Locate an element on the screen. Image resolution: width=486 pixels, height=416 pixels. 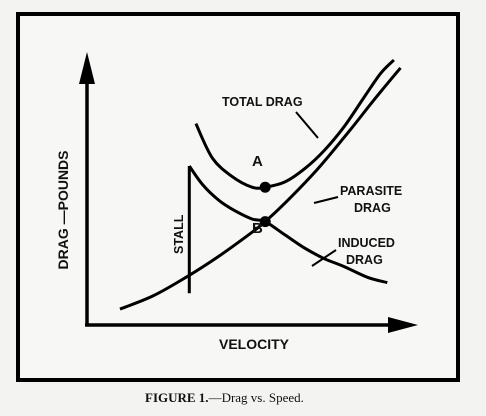
x-axis-label: VELOCITY is located at coordinates (254, 344).